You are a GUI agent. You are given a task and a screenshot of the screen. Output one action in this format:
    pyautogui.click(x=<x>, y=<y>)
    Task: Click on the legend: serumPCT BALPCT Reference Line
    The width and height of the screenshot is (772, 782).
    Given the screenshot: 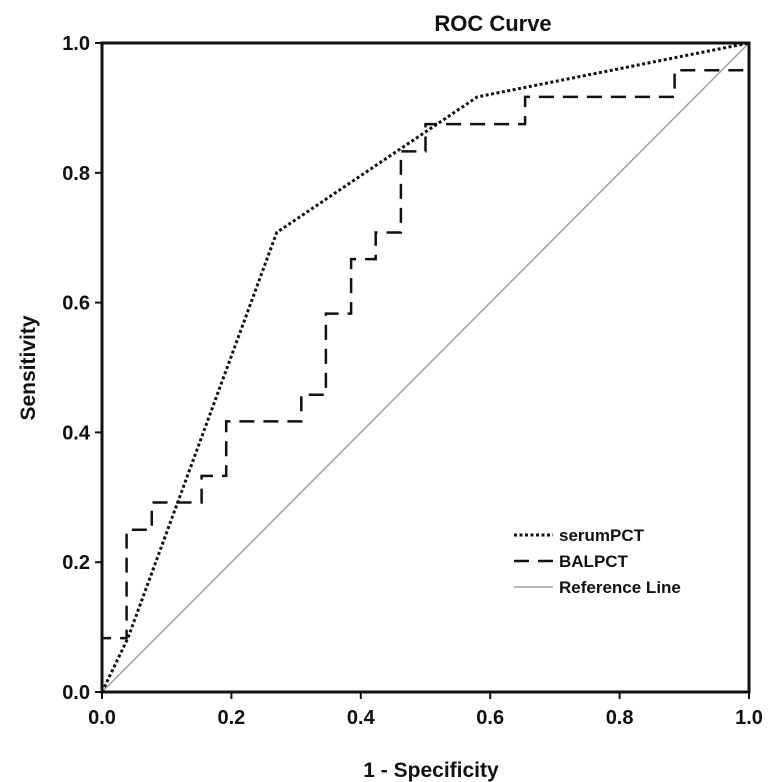 What is the action you would take?
    pyautogui.click(x=597, y=561)
    